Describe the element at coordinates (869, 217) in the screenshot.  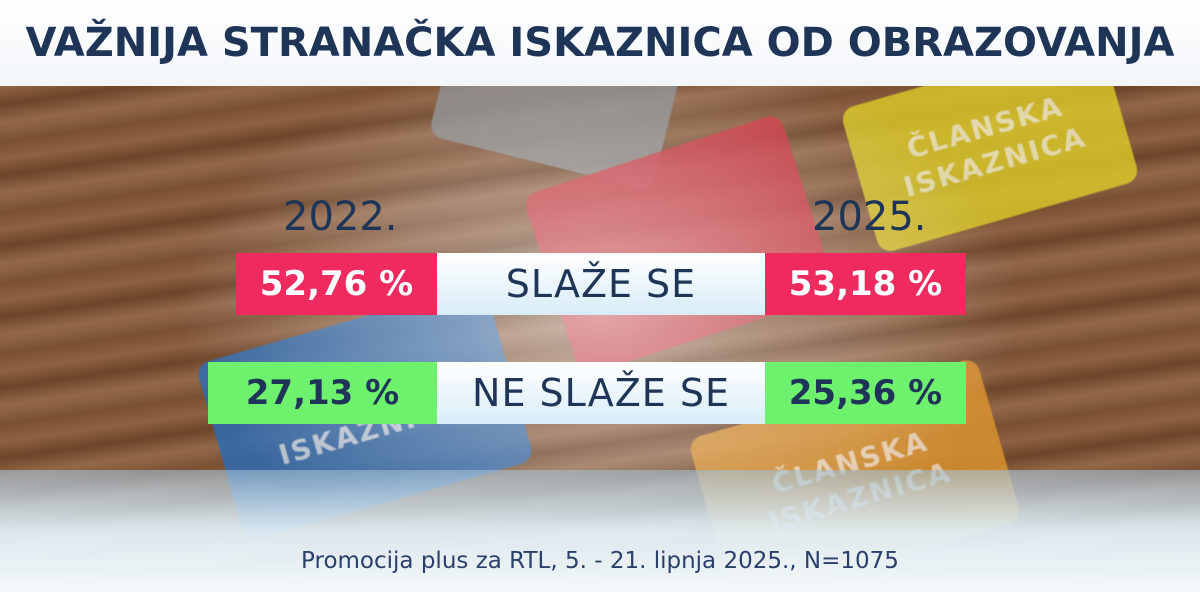
I see `year-label: 2025.` at that location.